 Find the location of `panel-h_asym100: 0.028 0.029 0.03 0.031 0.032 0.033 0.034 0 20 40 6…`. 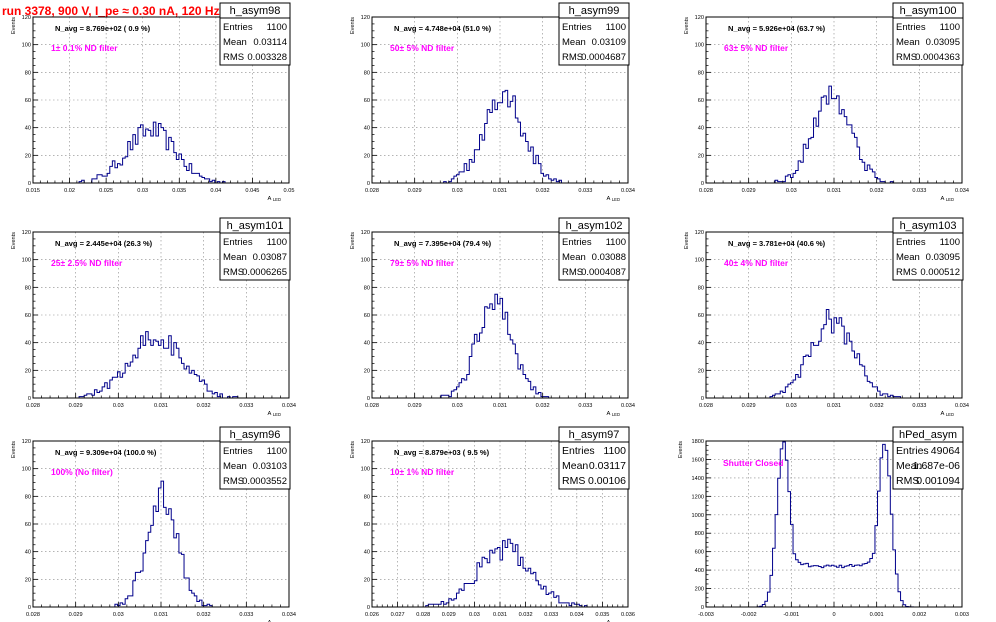

panel-h_asym100: 0.028 0.029 0.03 0.031 0.032 0.033 0.034 0 20 40 6… is located at coordinates (826, 102).